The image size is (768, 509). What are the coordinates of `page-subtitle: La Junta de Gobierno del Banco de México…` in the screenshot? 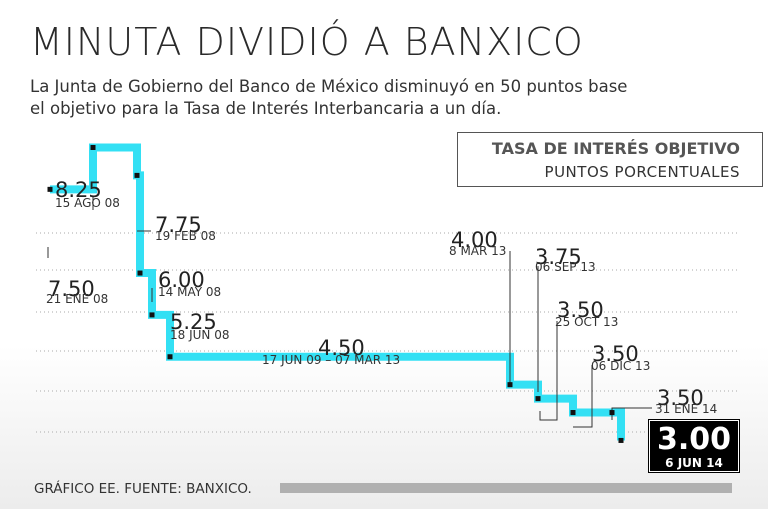 It's located at (329, 97).